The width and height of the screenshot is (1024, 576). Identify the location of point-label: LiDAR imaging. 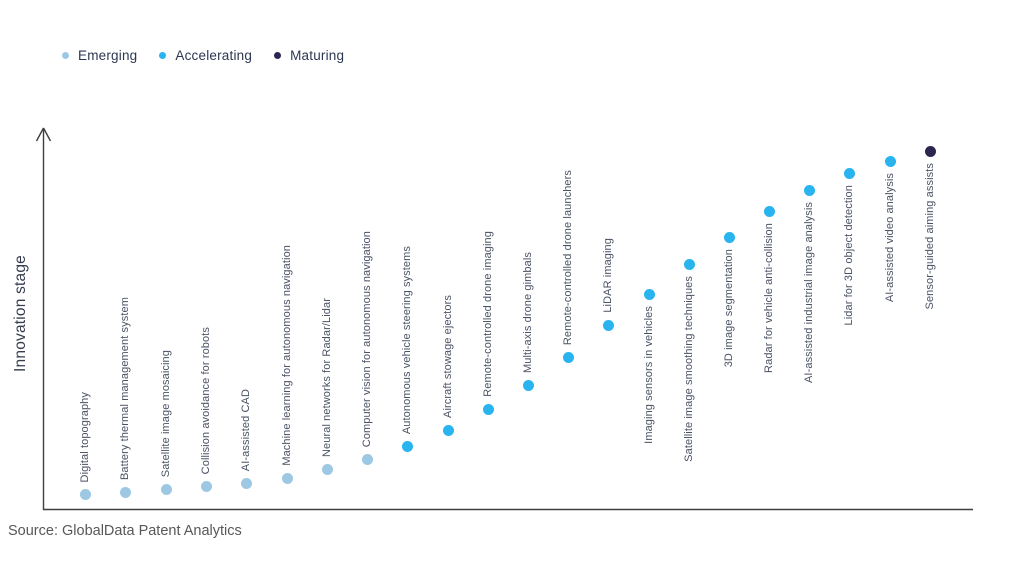
(608, 275).